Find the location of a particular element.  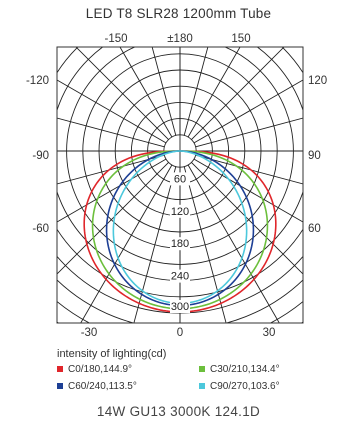

angle-label-left-1: -120 is located at coordinates (37, 81).